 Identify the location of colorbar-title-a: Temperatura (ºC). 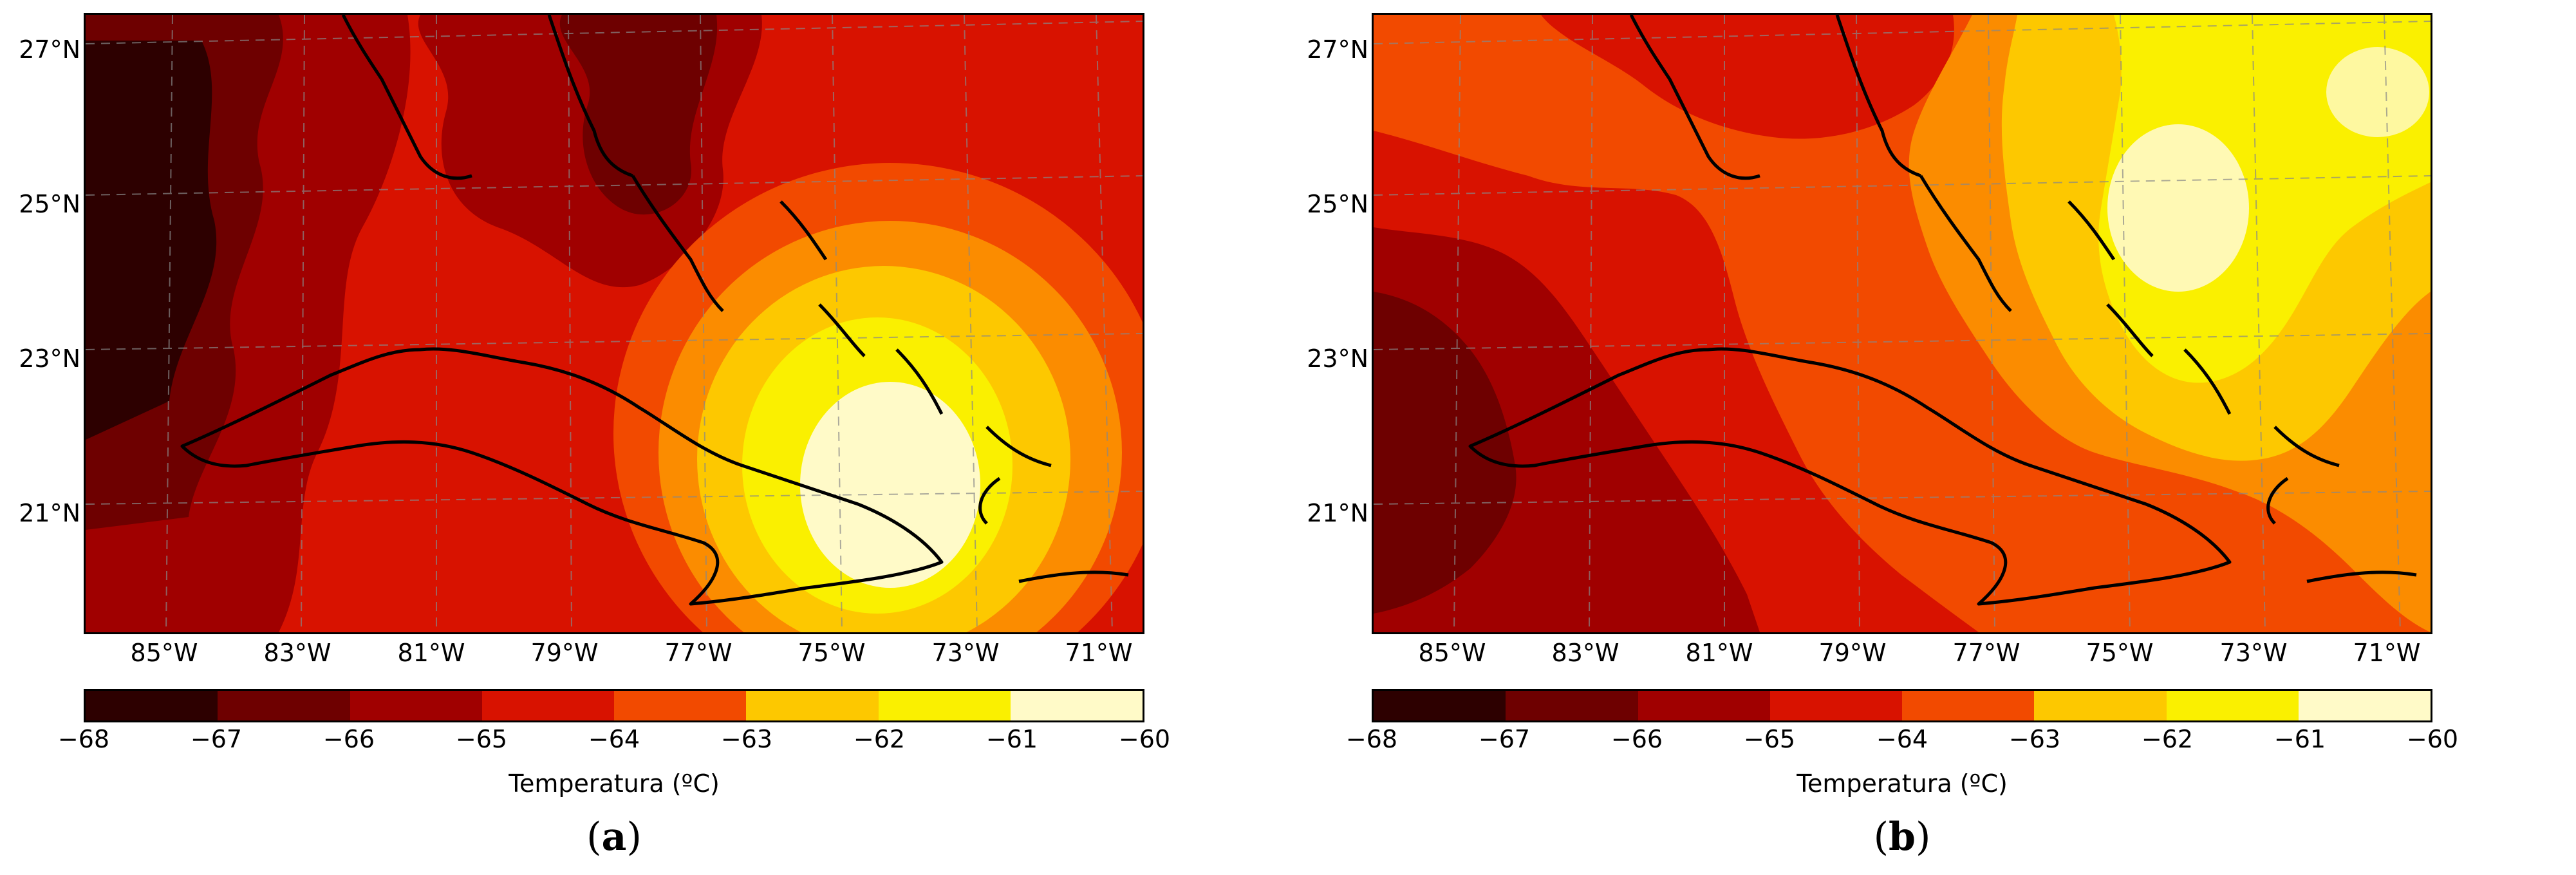
(614, 783).